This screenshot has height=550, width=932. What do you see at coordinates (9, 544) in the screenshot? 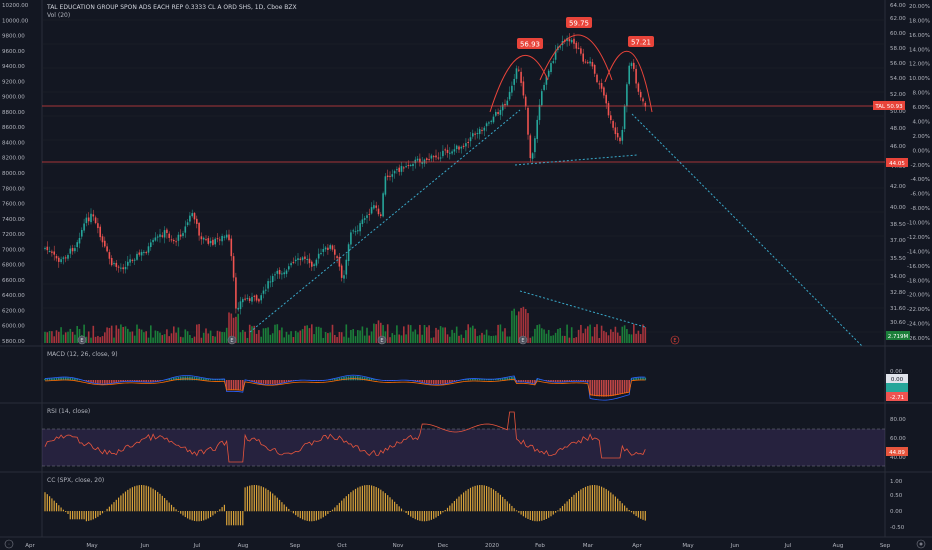
I see `scroll-left-icon: ◦` at bounding box center [9, 544].